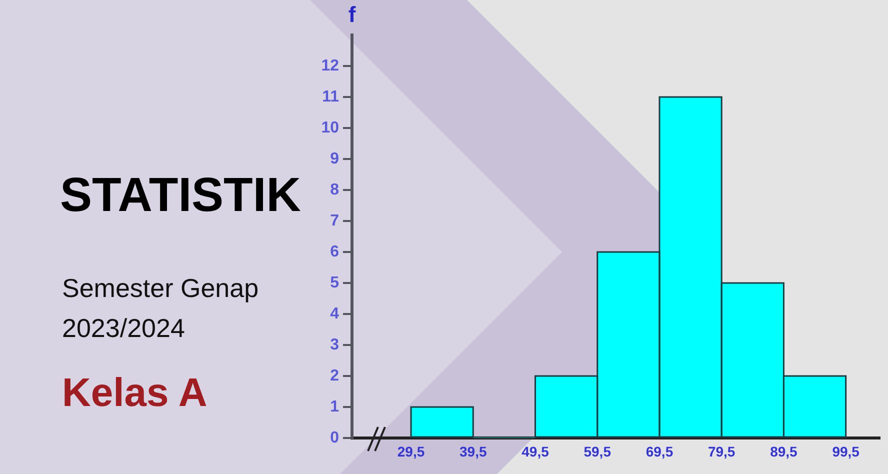 This screenshot has width=888, height=474. Describe the element at coordinates (335, 437) in the screenshot. I see `y-tick-label: 0` at that location.